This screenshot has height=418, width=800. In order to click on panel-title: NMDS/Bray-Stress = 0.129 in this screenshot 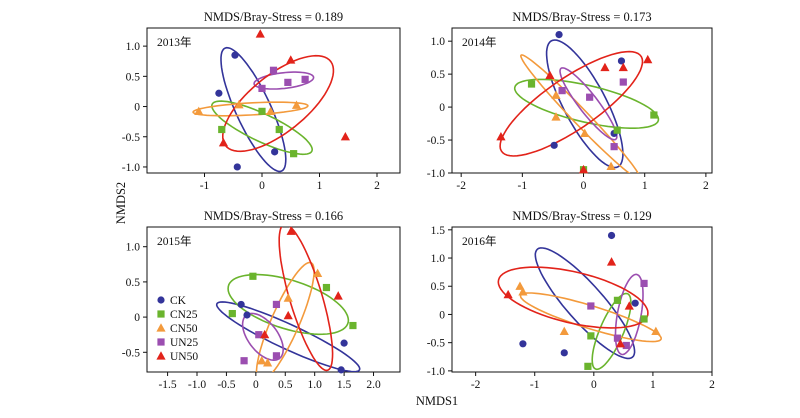, I will do `click(581, 216)`.